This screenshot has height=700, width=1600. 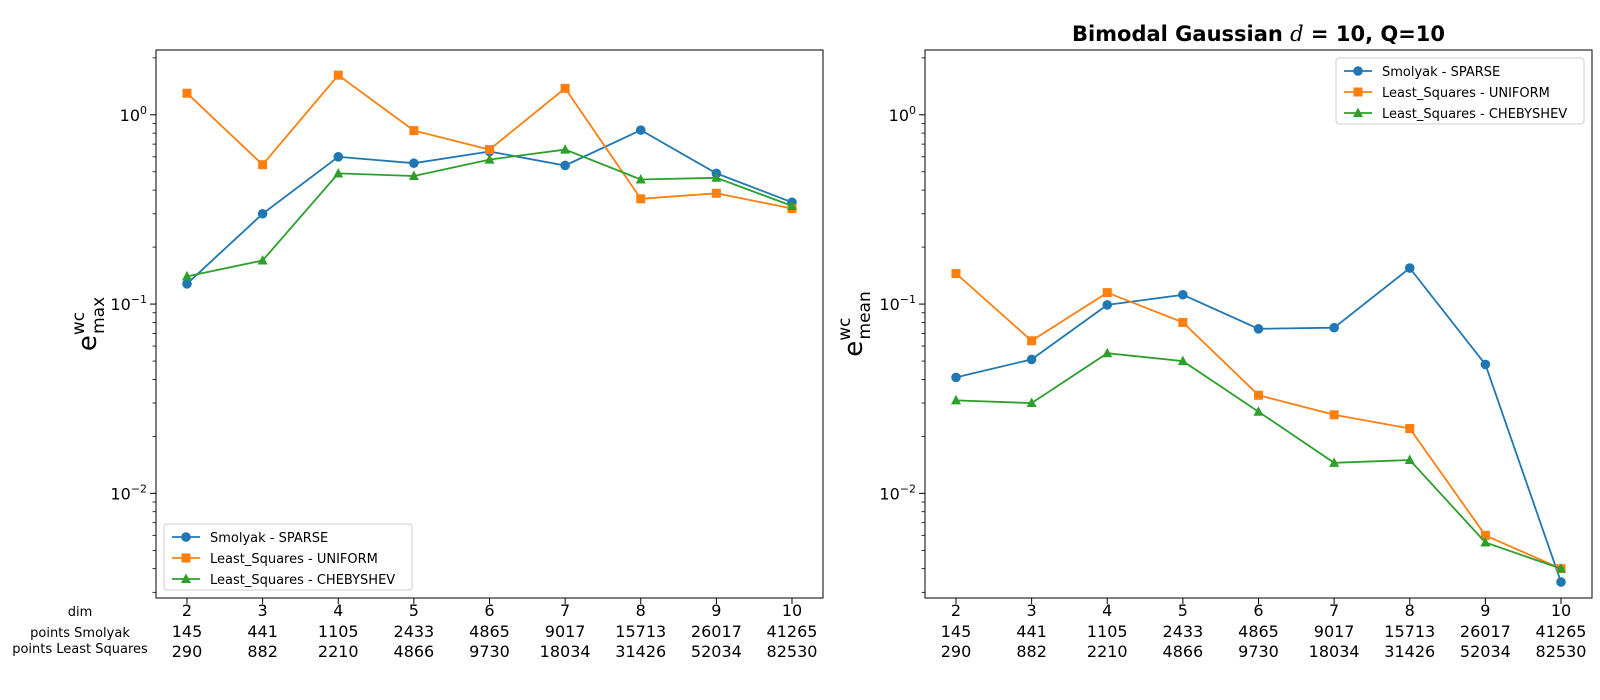 What do you see at coordinates (262, 651) in the screenshot?
I see `x-tick-label-points-least-squares: 882` at bounding box center [262, 651].